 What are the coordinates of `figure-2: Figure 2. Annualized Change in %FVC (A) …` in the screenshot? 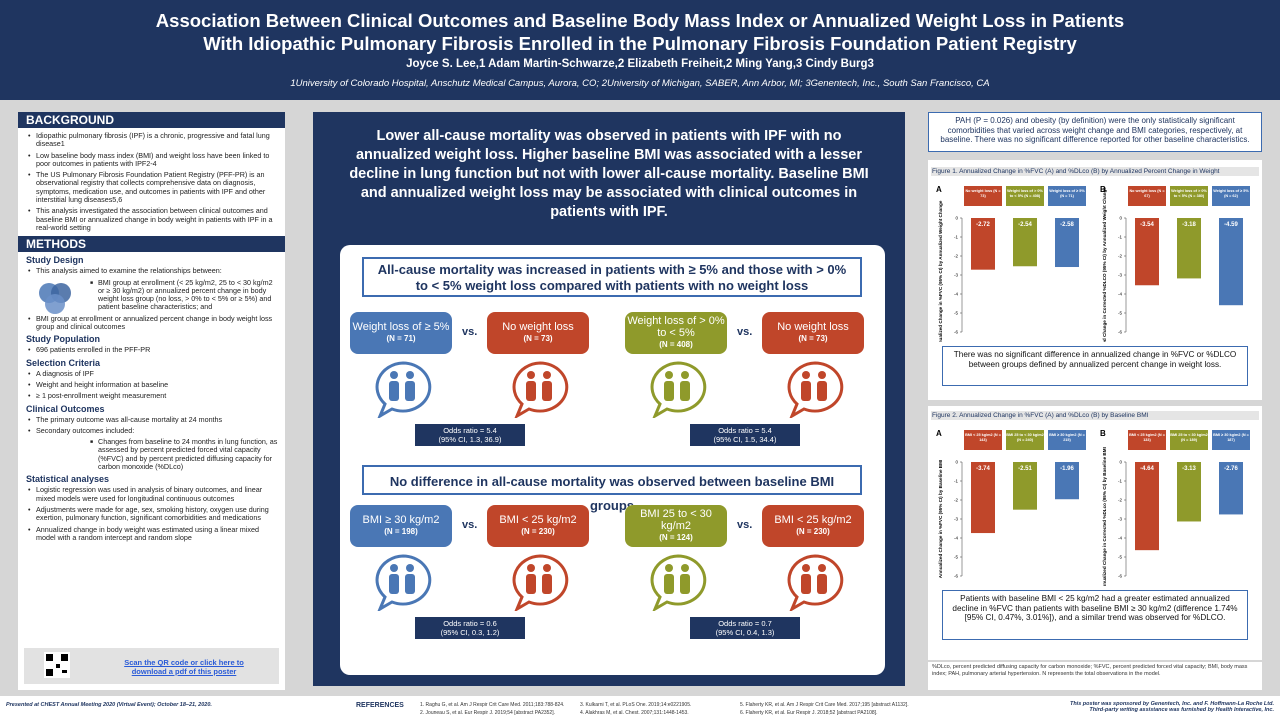 It's located at (1095, 533).